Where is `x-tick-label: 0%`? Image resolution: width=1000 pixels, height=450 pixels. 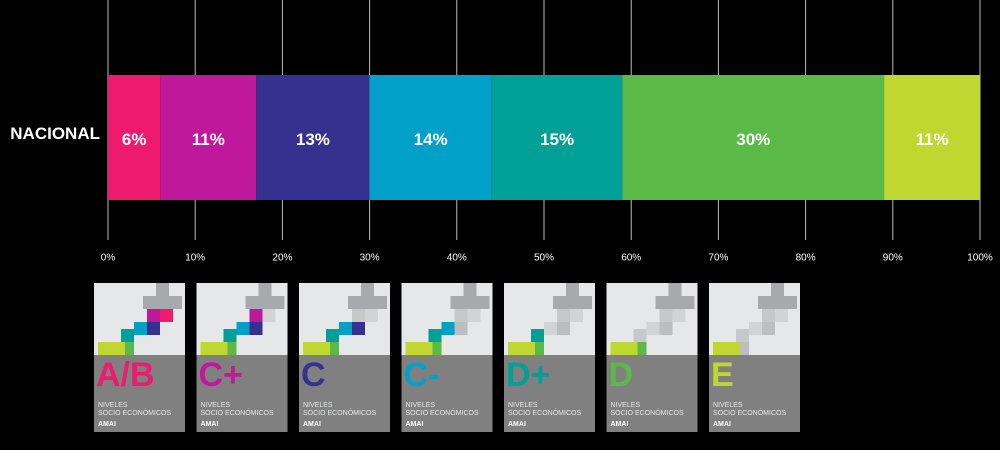
x-tick-label: 0% is located at coordinates (108, 258).